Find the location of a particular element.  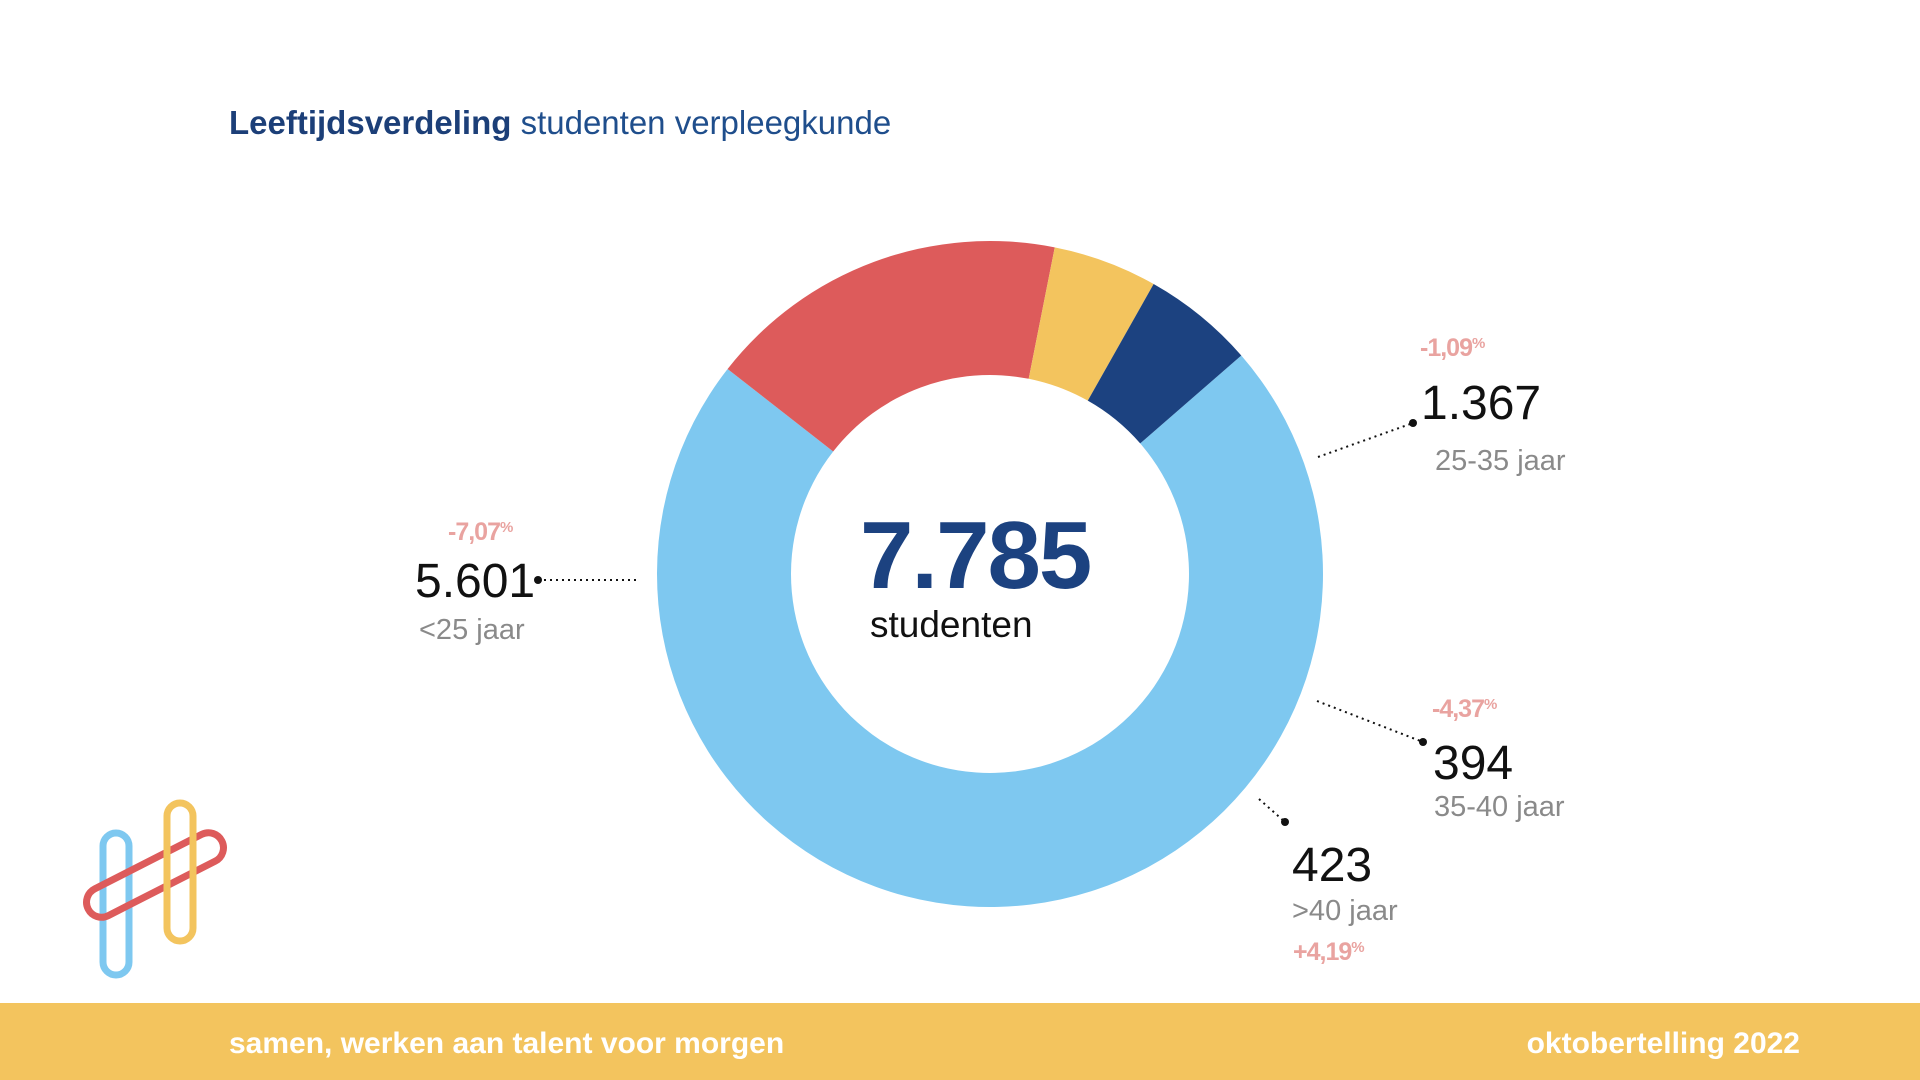

change-over-40: +4,19% is located at coordinates (1329, 952).